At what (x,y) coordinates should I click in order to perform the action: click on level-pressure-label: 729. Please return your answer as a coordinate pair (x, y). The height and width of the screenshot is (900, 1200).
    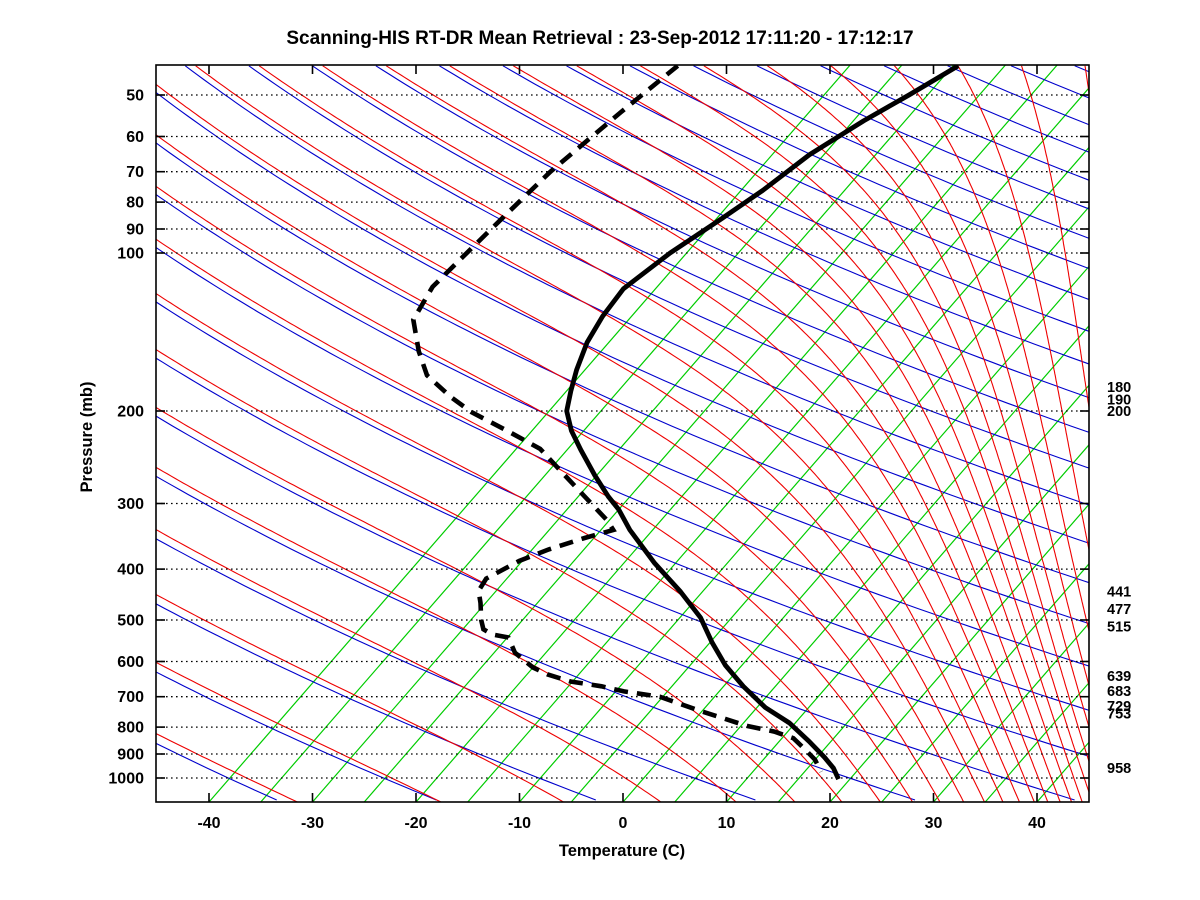
    Looking at the image, I should click on (1119, 707).